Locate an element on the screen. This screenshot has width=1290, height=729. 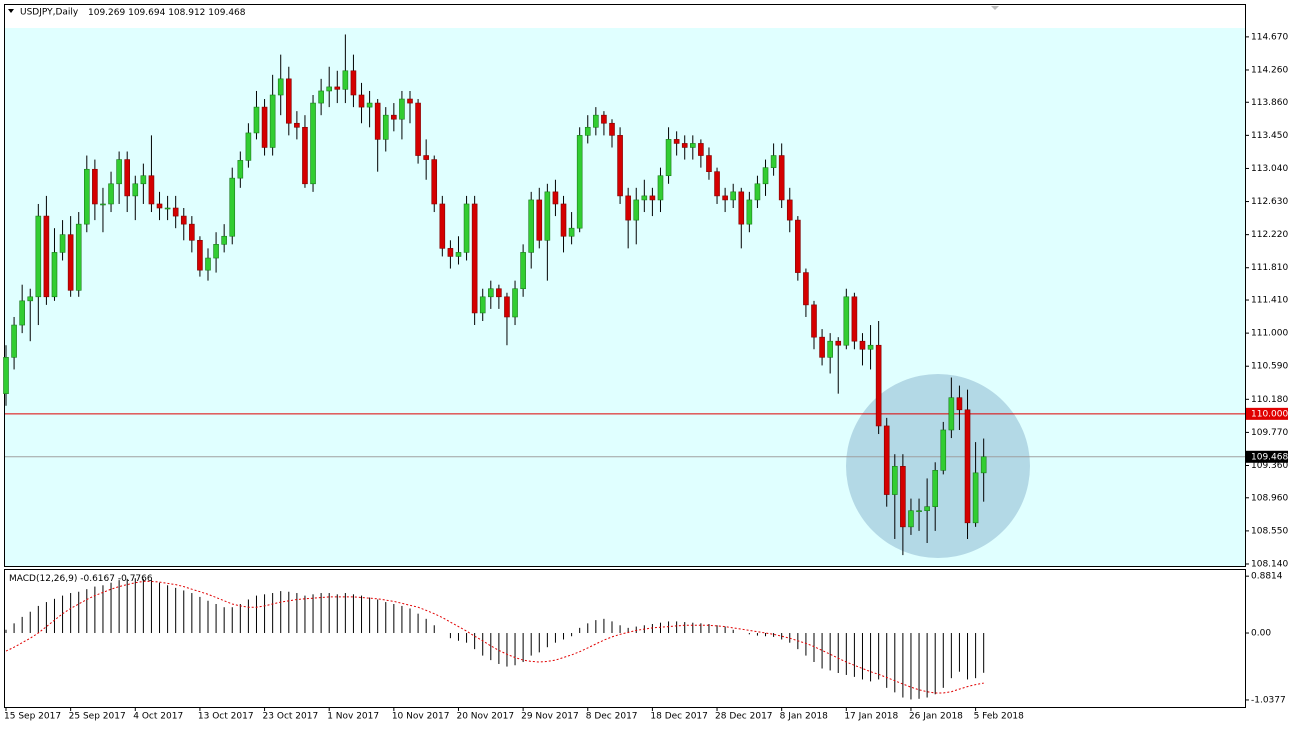
highlight-circle is located at coordinates (938, 466).